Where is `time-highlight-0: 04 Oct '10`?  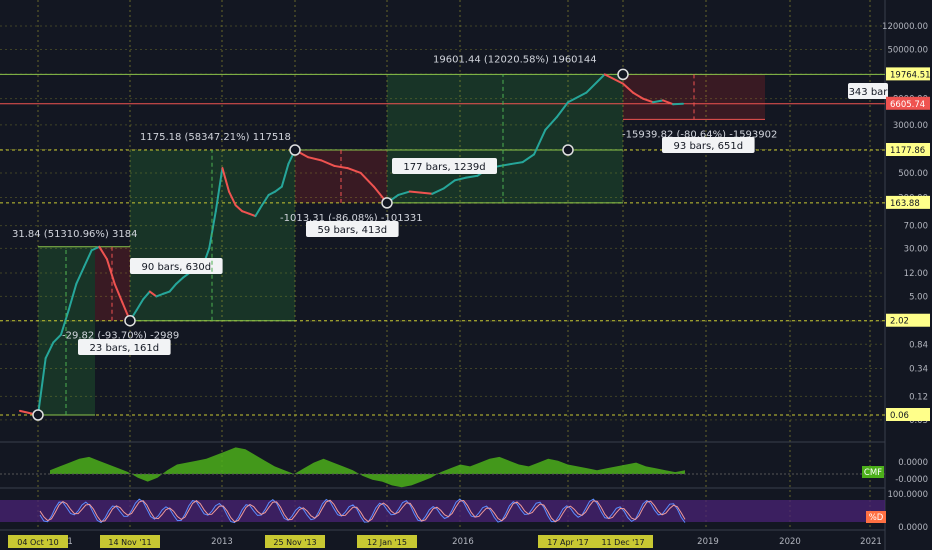
time-highlight-0: 04 Oct '10 is located at coordinates (37, 542).